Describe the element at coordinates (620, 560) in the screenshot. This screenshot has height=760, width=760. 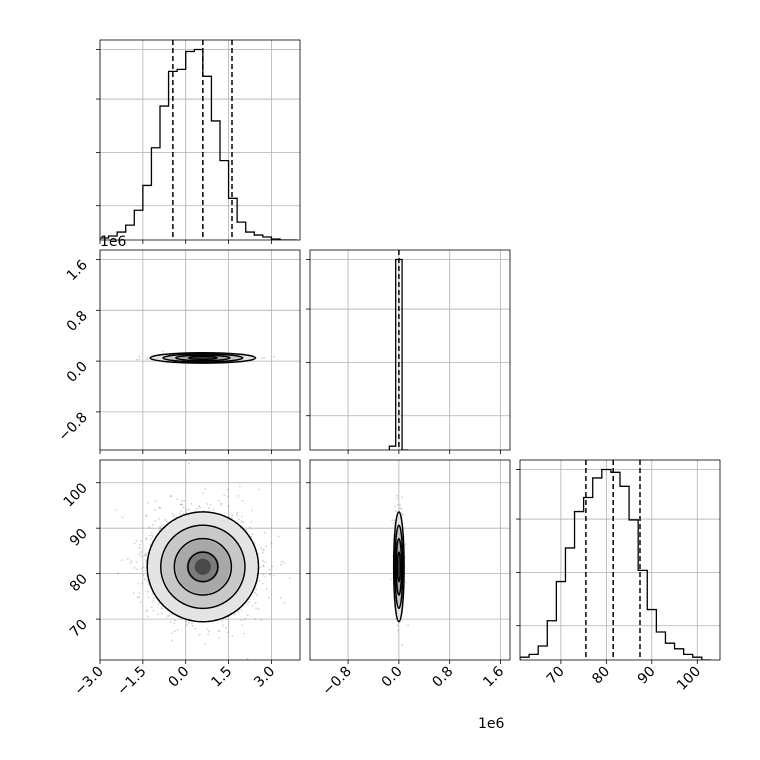
I see `histogram-p2-content` at that location.